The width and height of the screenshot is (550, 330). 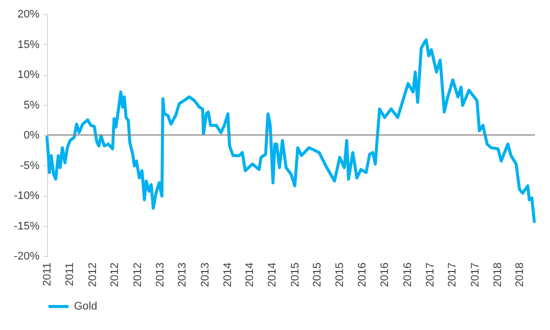 What do you see at coordinates (28, 44) in the screenshot?
I see `y-tick-label: 15%` at bounding box center [28, 44].